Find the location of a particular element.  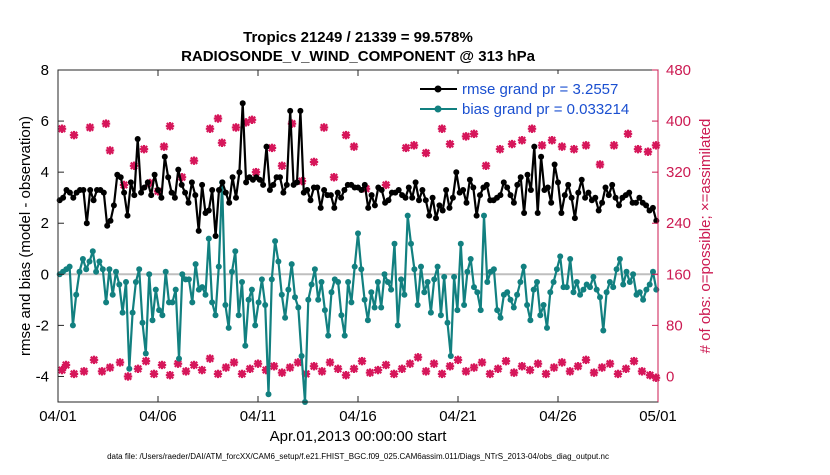

x-tick-label: 04/21 is located at coordinates (458, 416).